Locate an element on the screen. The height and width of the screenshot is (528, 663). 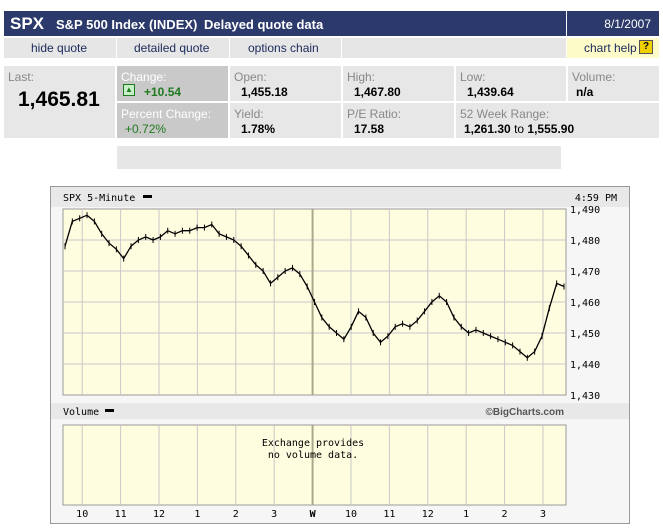
yield-cell: Yield: 1.78% is located at coordinates (285, 120).